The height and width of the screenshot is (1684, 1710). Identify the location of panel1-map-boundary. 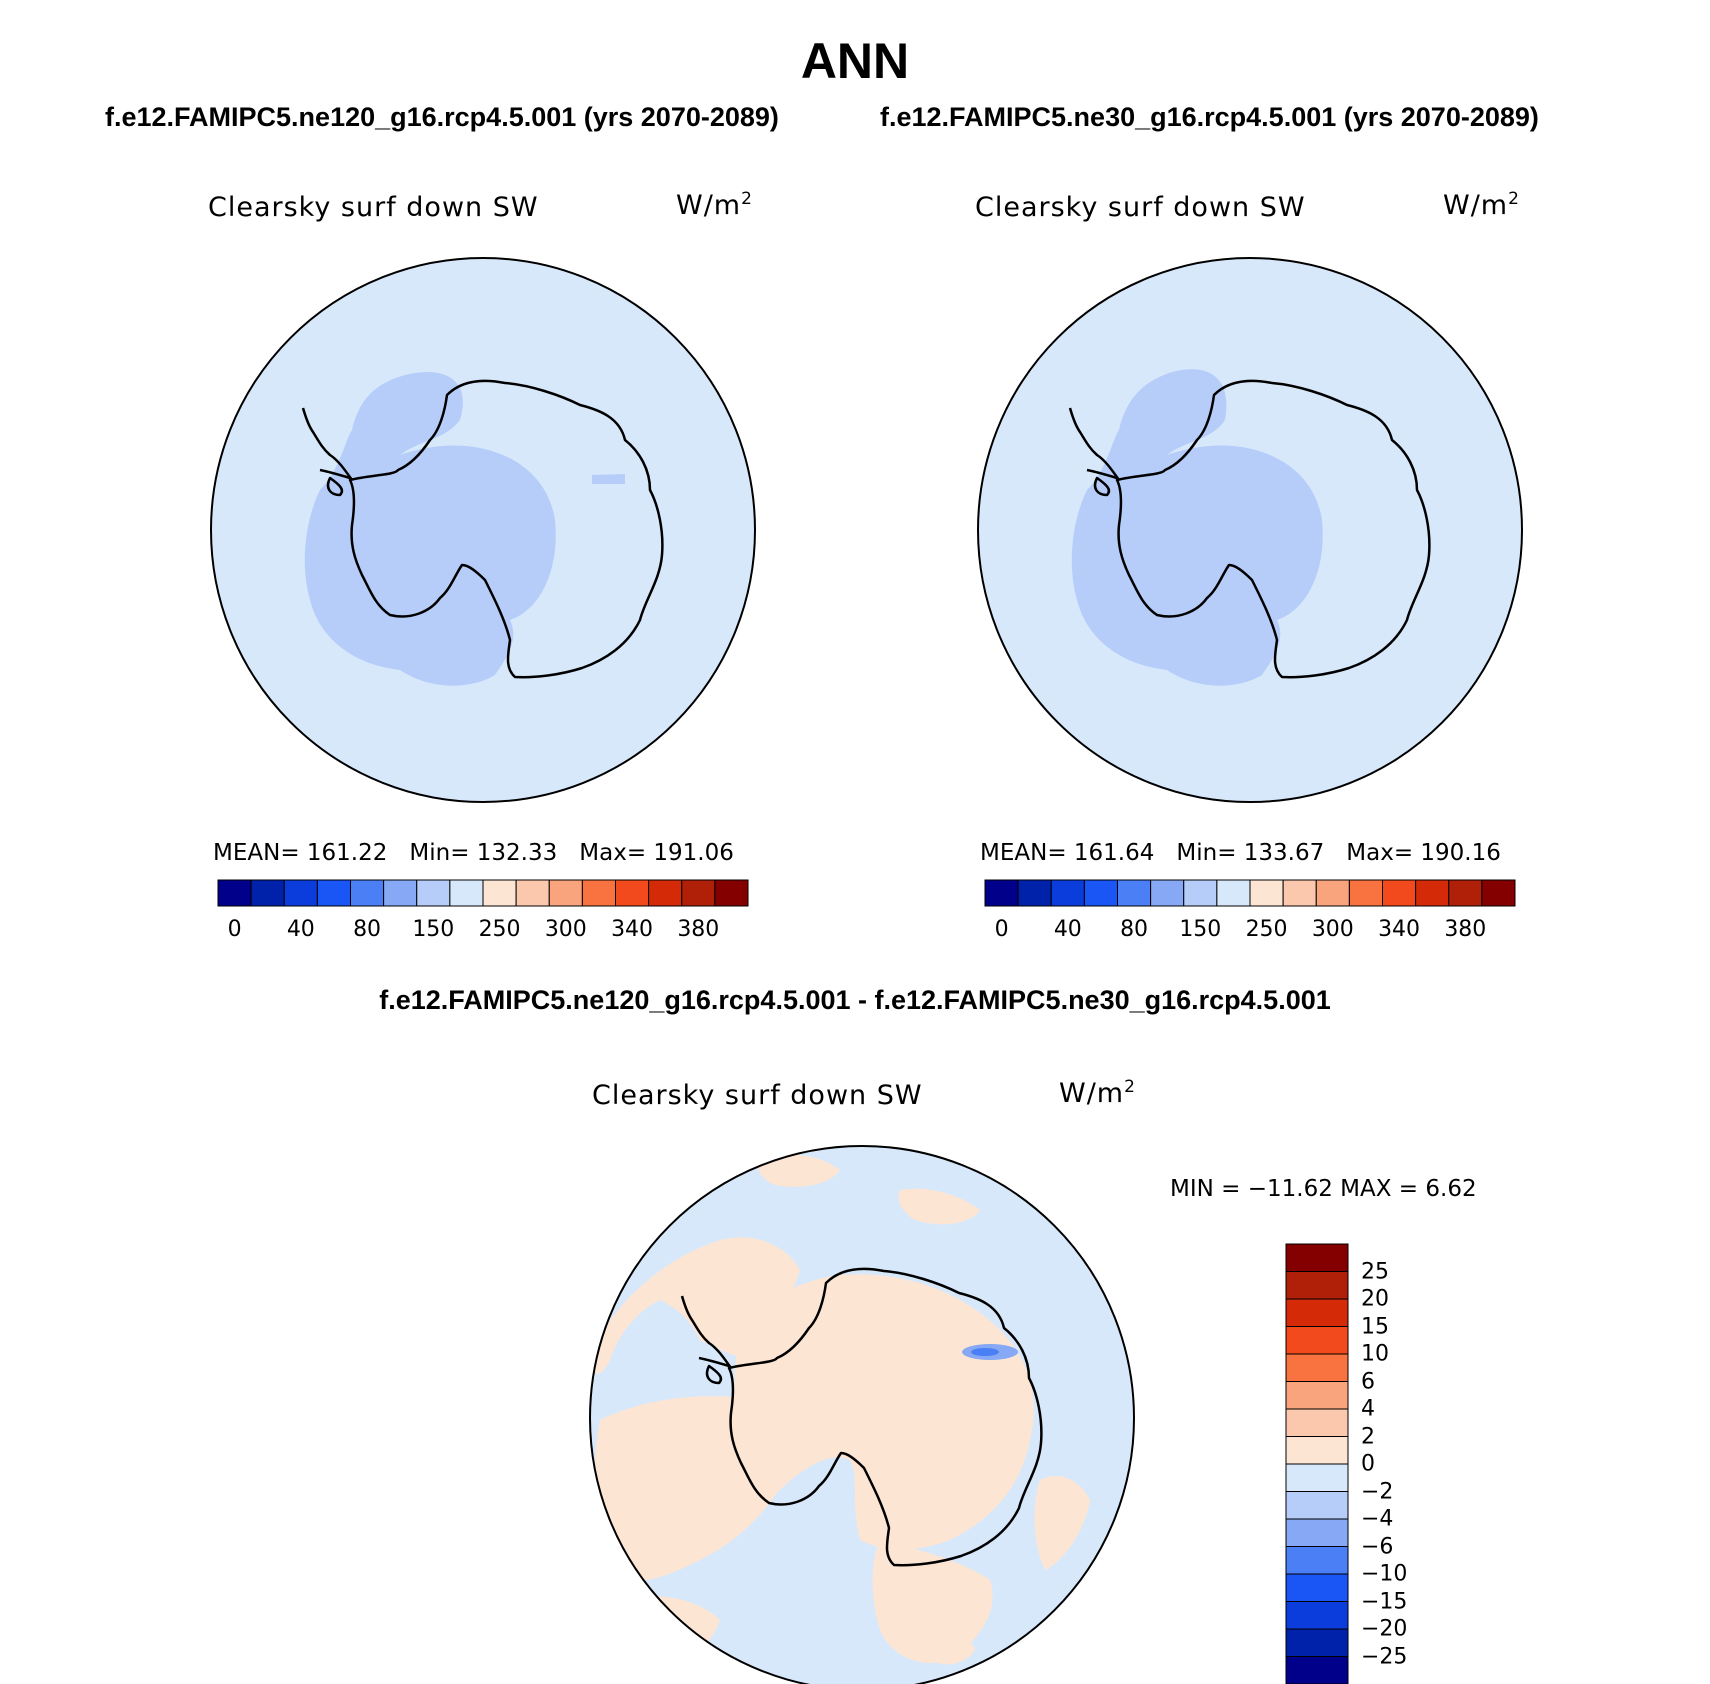
(483, 530).